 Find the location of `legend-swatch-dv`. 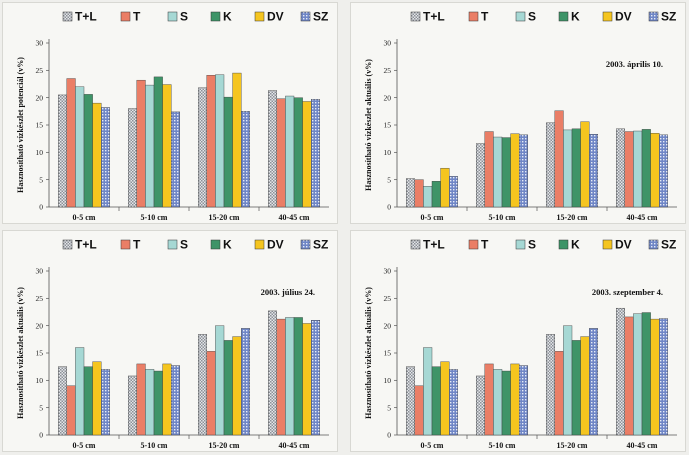

legend-swatch-dv is located at coordinates (607, 244).